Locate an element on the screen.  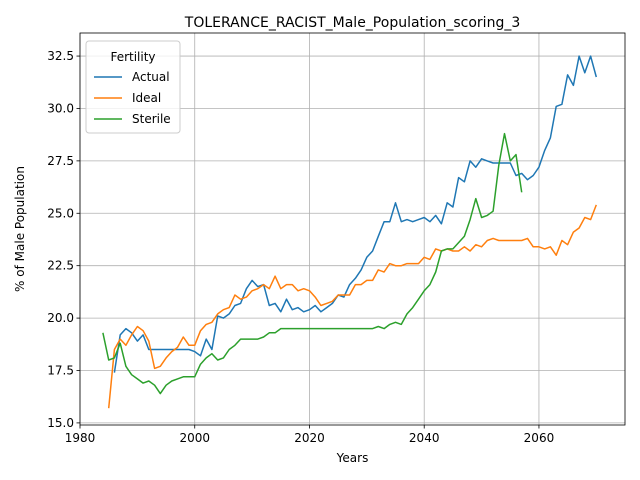
y-tick-label: 30.0 is located at coordinates (60, 108).